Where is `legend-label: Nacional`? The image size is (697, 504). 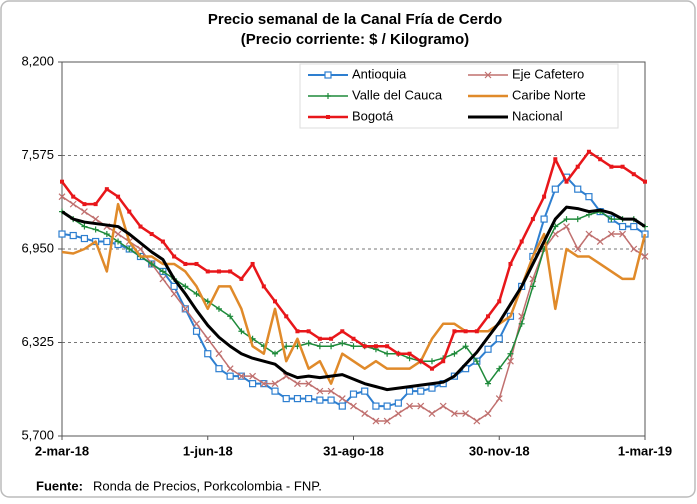 legend-label: Nacional is located at coordinates (537, 115).